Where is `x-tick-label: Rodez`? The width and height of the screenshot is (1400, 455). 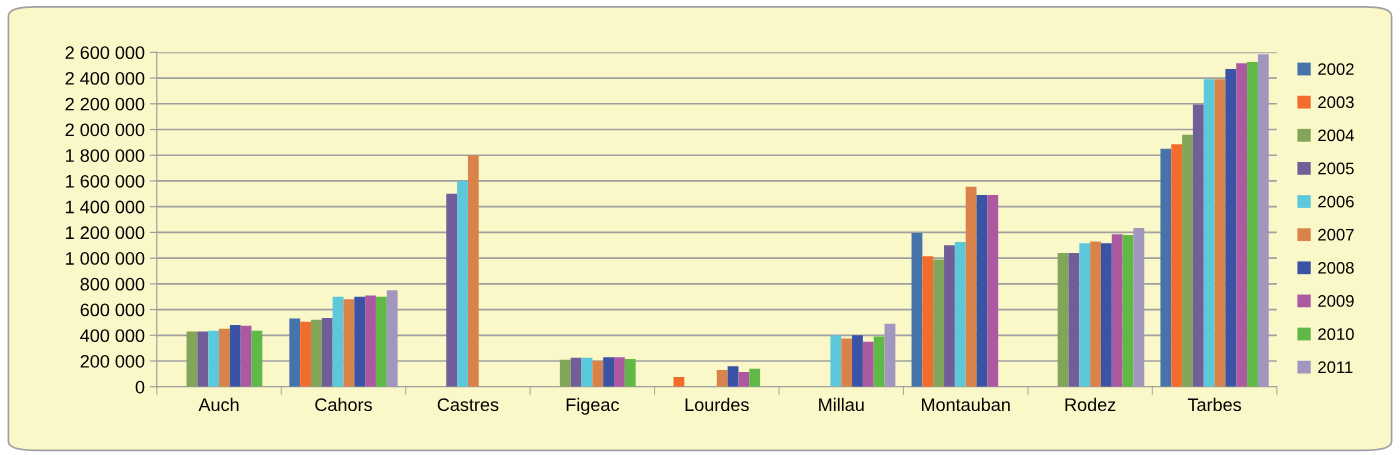
x-tick-label: Rodez is located at coordinates (1090, 404).